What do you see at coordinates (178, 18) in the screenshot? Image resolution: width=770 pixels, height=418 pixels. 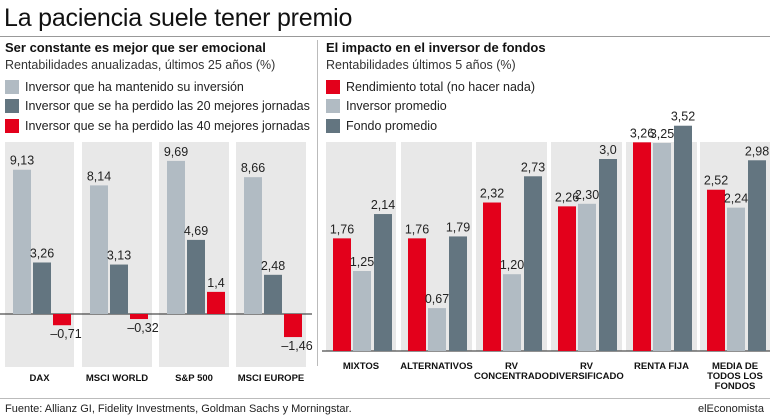 I see `page-title: La paciencia suele tener premio` at bounding box center [178, 18].